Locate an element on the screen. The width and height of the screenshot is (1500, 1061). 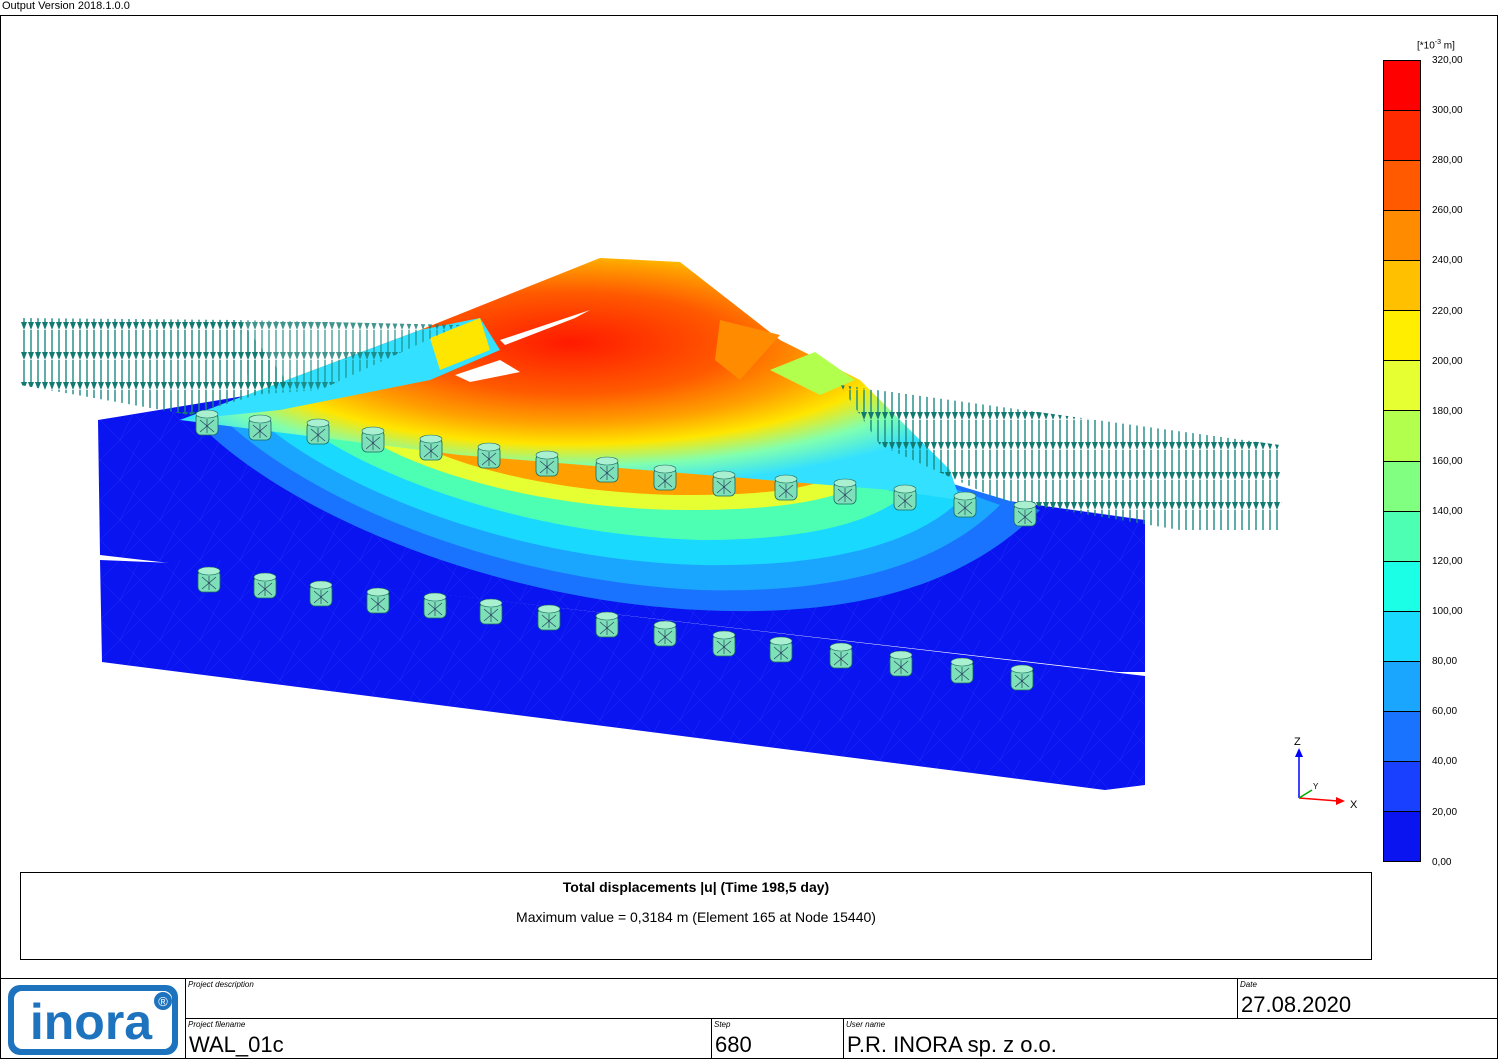
legend-color-bar is located at coordinates (1402, 461).